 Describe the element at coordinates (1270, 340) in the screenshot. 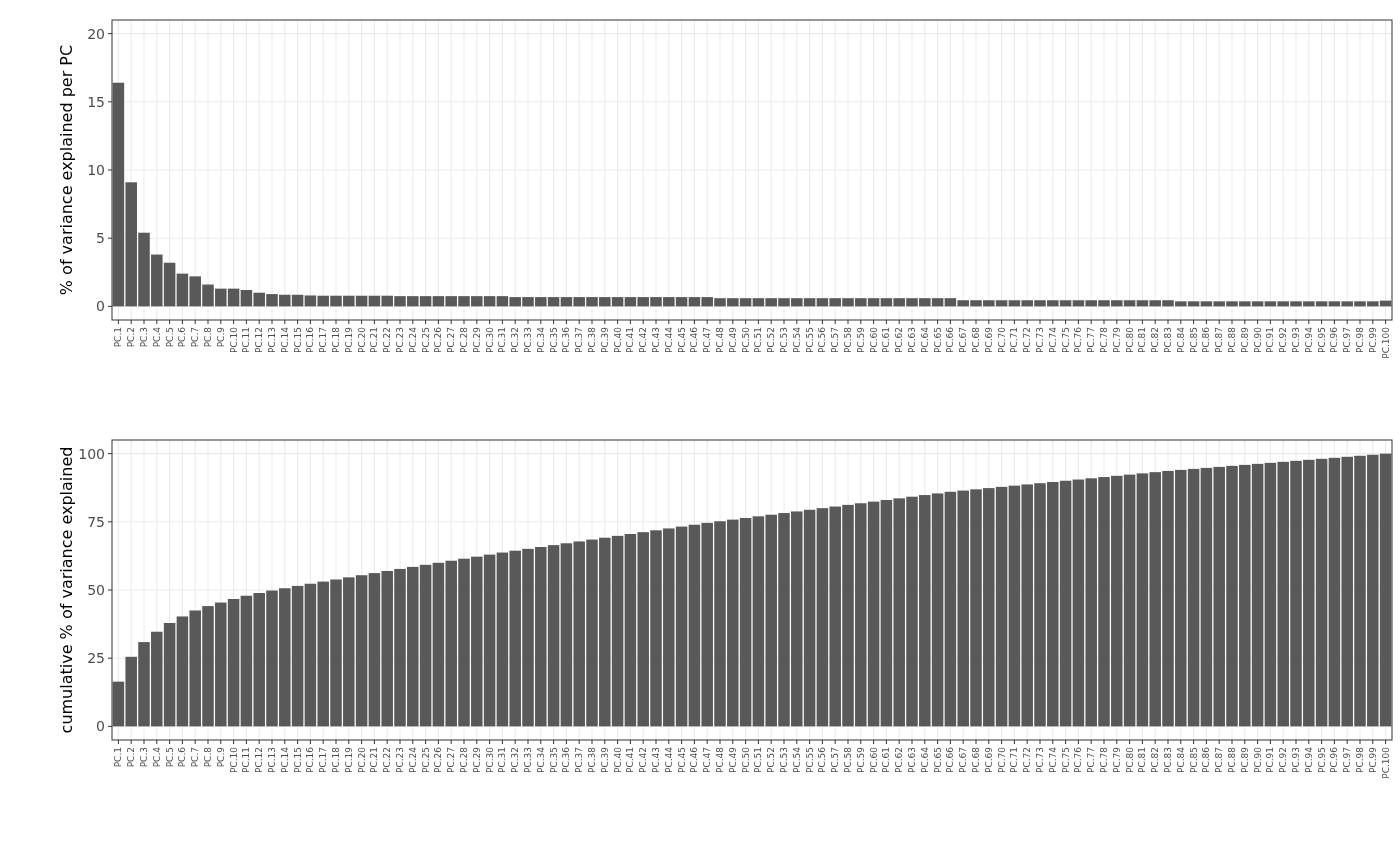

I see `x-tick-label: PC.91` at that location.